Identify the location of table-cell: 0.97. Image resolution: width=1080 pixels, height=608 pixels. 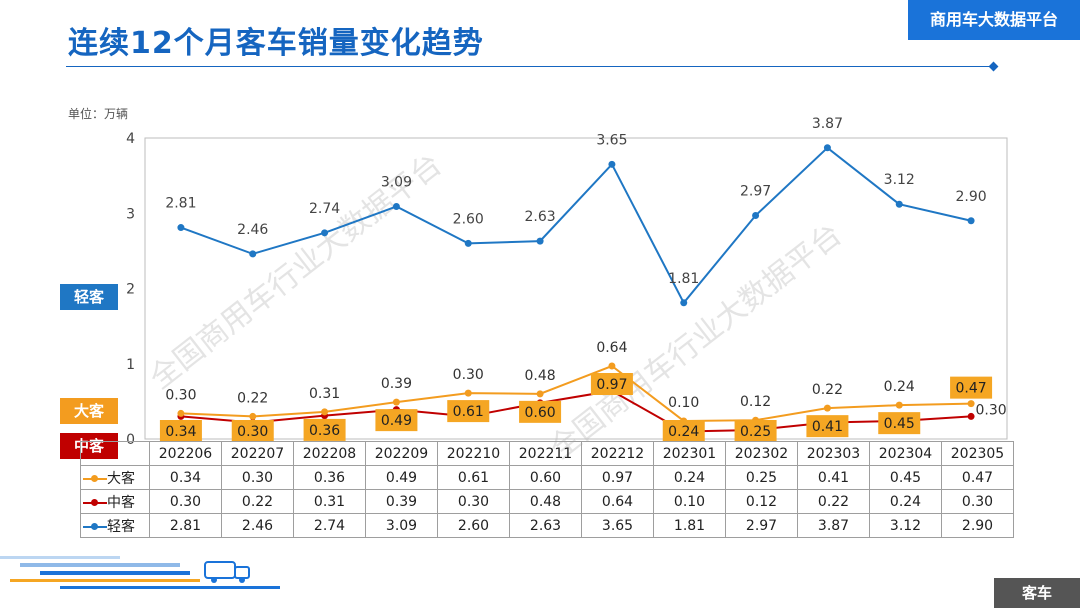
(617, 477).